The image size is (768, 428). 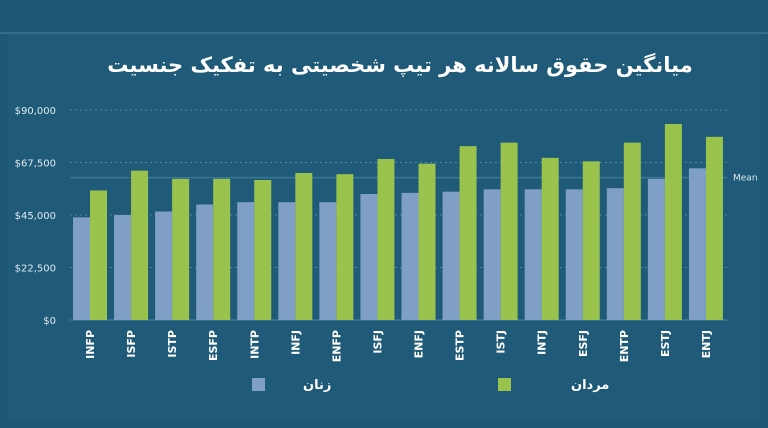 What do you see at coordinates (384, 33) in the screenshot?
I see `header-divider` at bounding box center [384, 33].